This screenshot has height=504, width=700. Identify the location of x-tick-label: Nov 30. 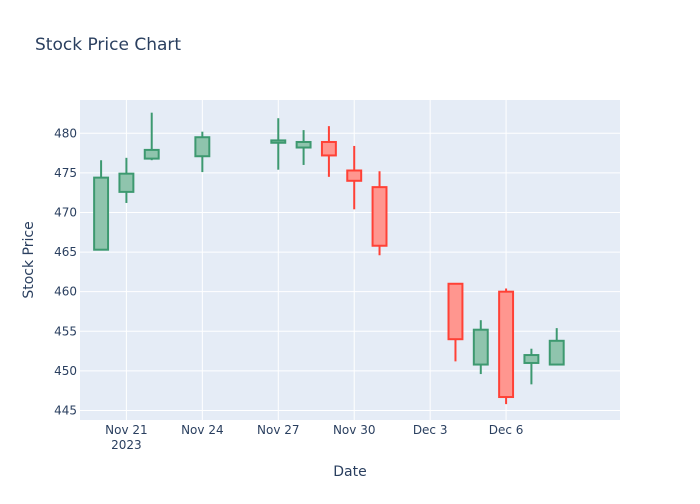
(354, 430).